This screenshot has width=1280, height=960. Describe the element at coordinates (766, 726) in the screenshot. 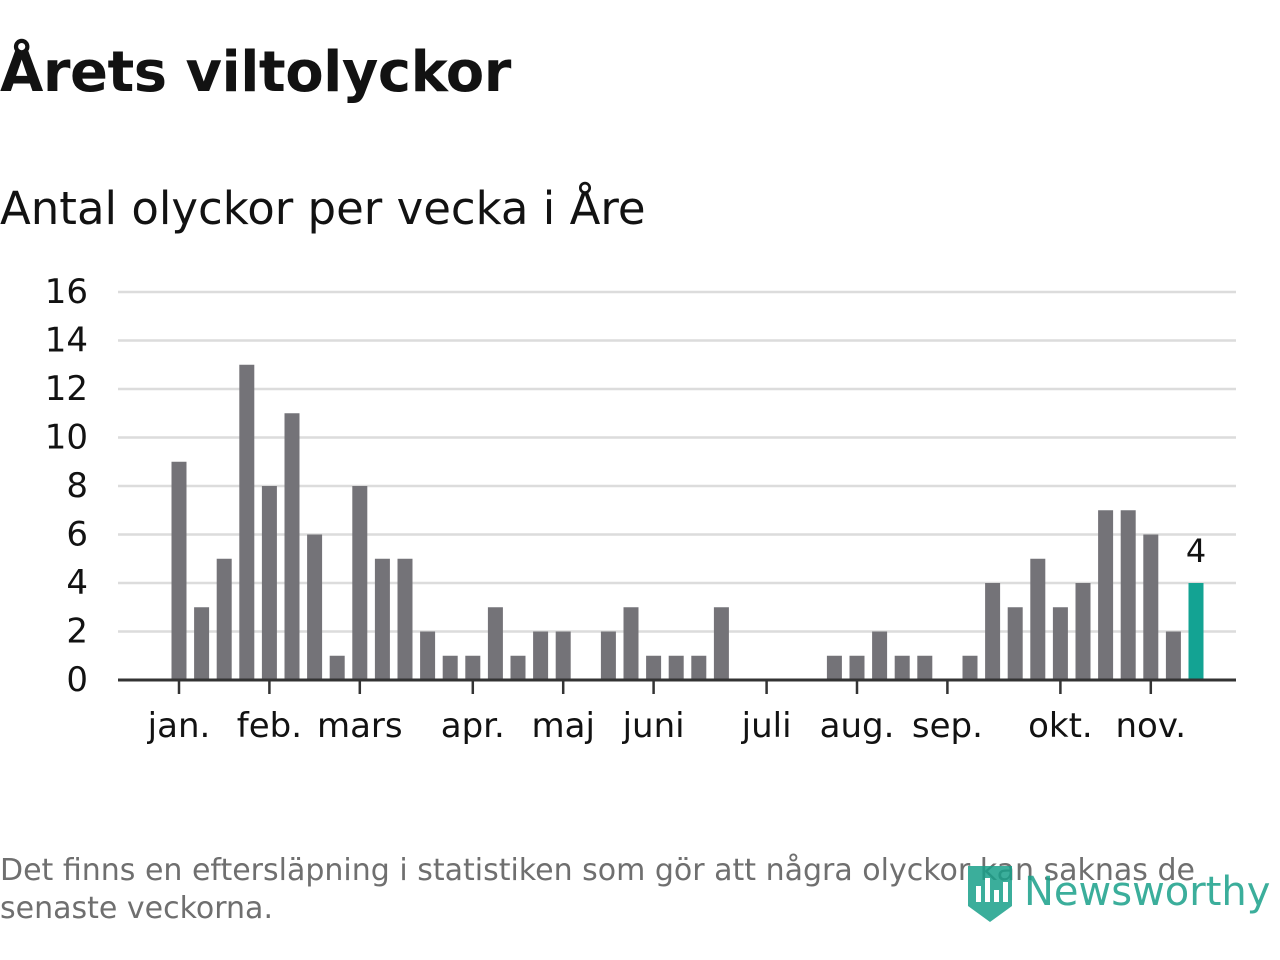

I see `x-tick-label: juli` at that location.